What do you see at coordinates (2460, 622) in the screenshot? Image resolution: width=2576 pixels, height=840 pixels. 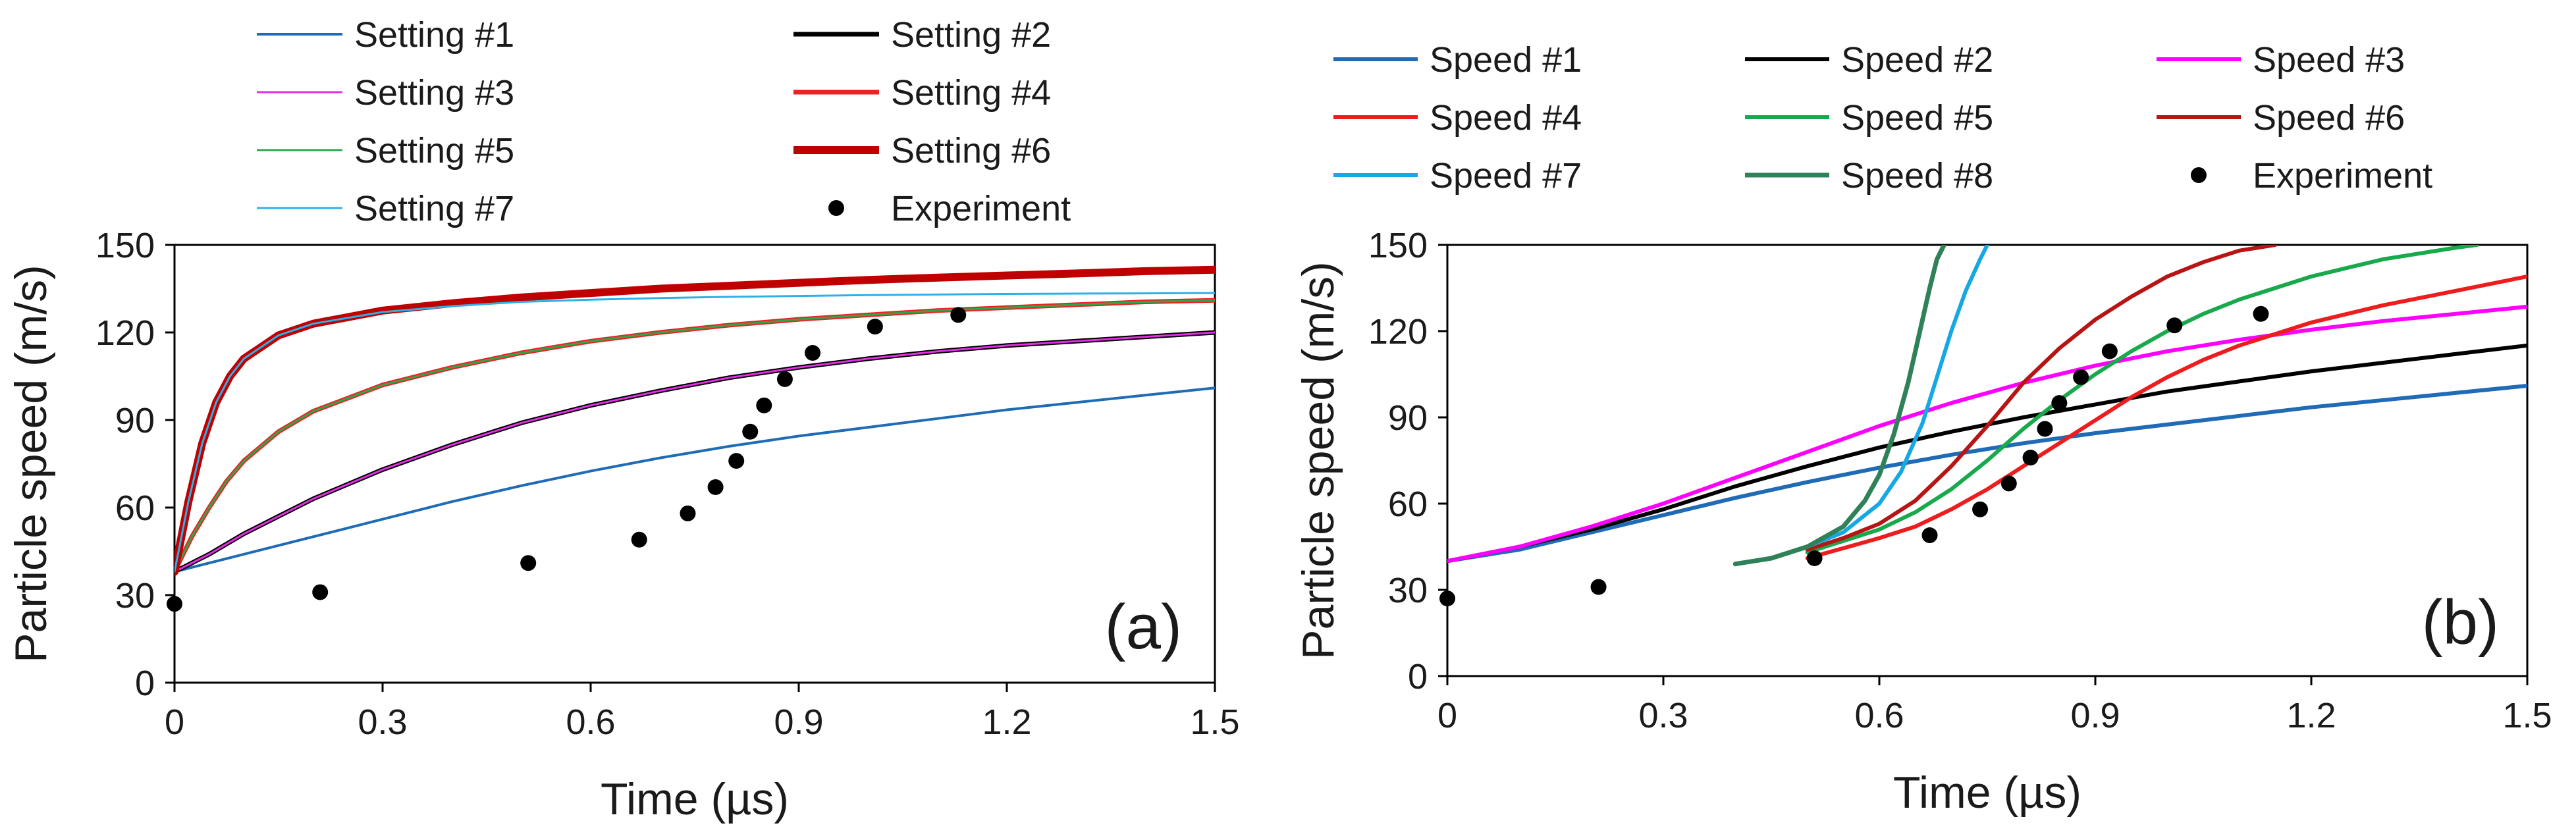 I see `panel-b-label: (b)` at bounding box center [2460, 622].